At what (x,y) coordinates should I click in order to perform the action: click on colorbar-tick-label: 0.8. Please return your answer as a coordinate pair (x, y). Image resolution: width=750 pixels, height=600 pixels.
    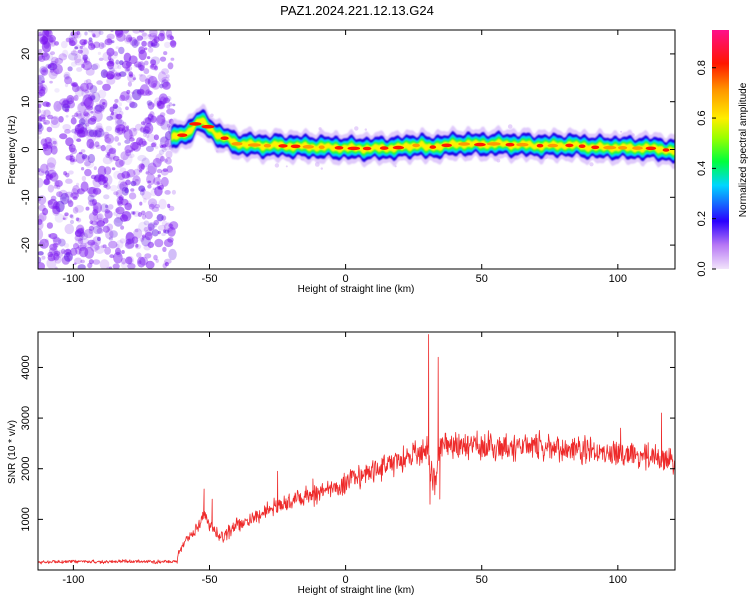
    Looking at the image, I should click on (702, 67).